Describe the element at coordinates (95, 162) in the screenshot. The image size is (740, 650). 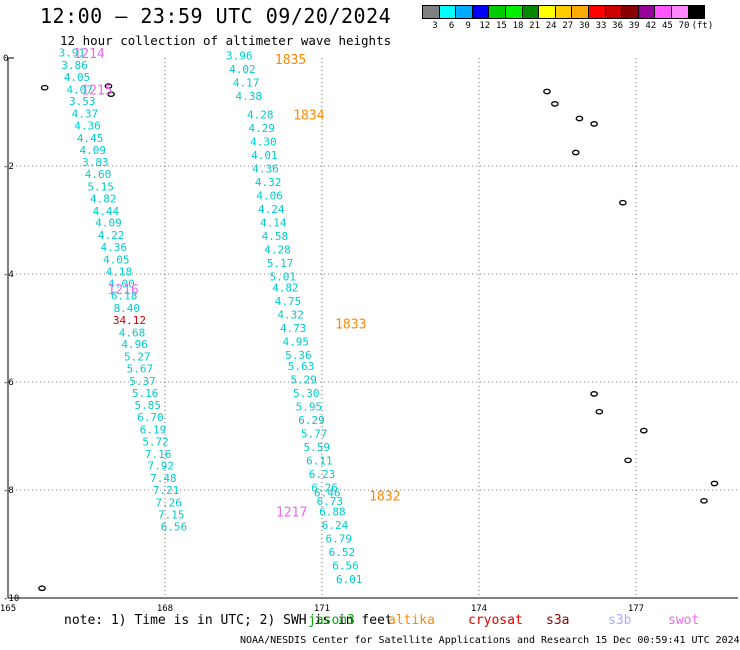
I see `wave-height-value: 3.83` at that location.